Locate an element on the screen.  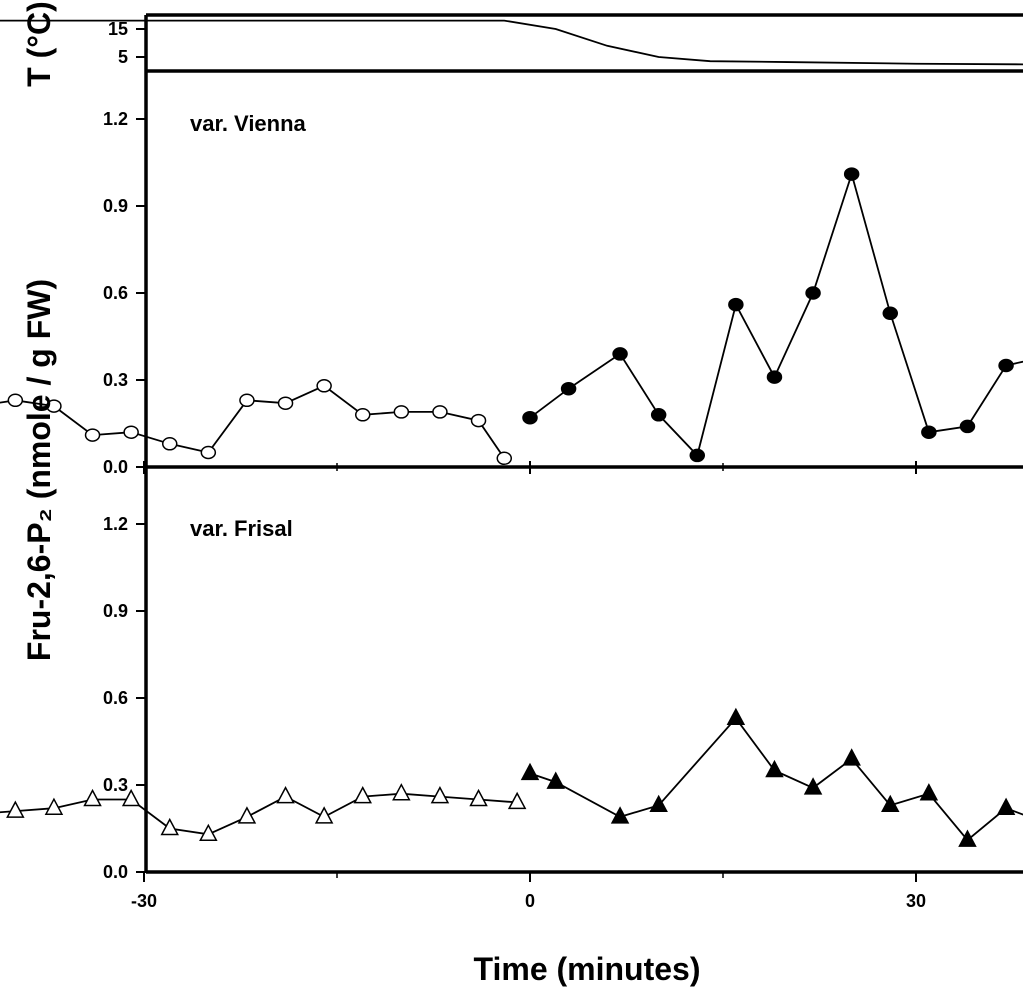
temp-y-ticks: 155 is located at coordinates (127, 43).